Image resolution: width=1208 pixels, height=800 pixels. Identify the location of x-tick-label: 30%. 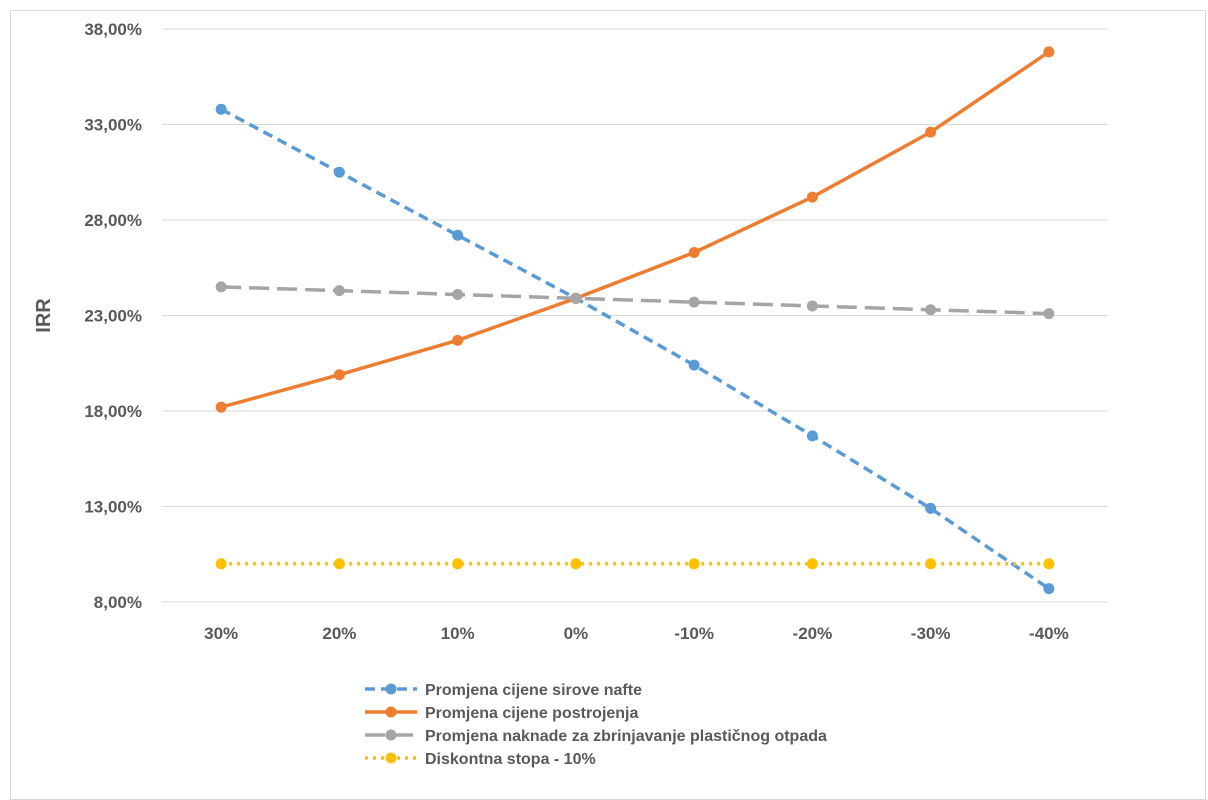
(221, 633).